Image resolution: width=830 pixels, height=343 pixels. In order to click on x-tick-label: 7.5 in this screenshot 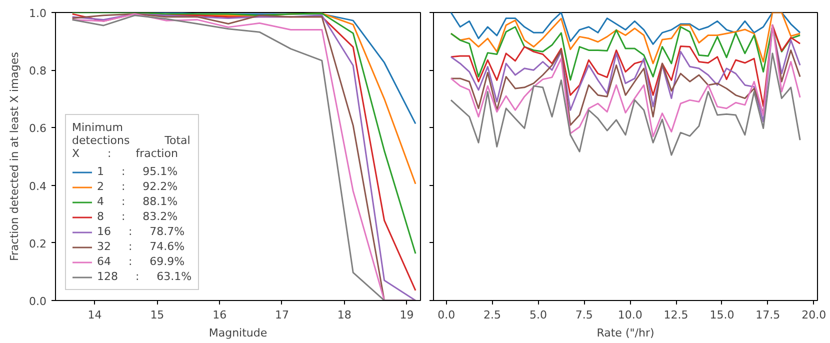, I will do `click(584, 315)`.